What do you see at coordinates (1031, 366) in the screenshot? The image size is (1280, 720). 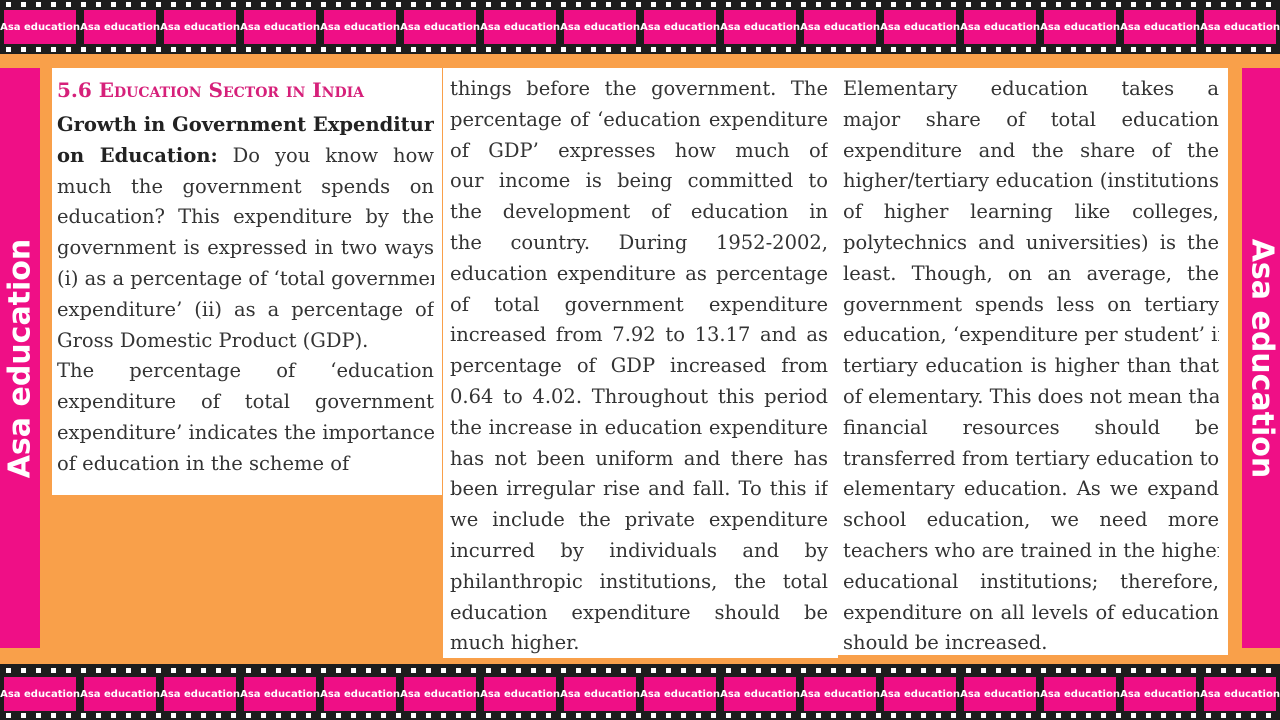 I see `text-line: tertiary education is higher than that` at bounding box center [1031, 366].